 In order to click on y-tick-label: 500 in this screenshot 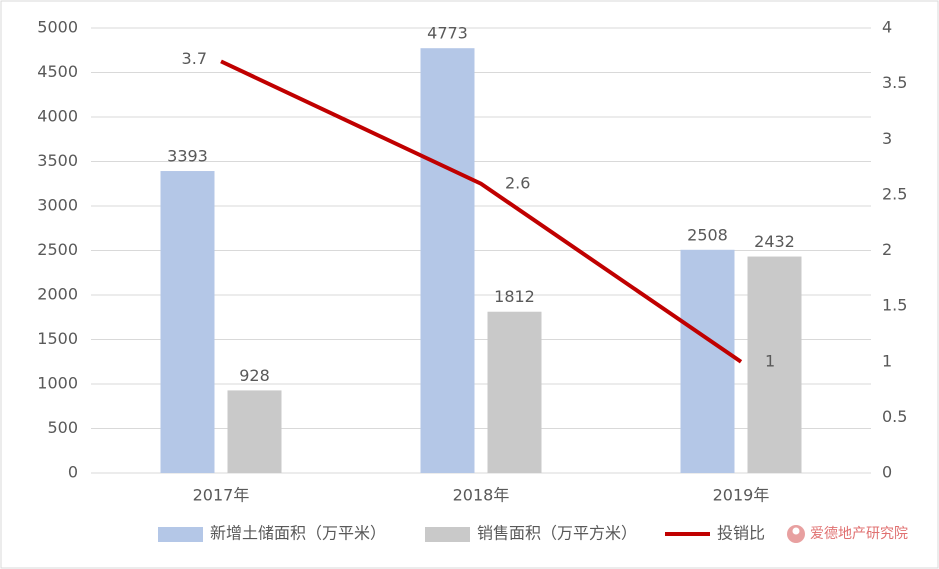, I will do `click(62, 427)`.